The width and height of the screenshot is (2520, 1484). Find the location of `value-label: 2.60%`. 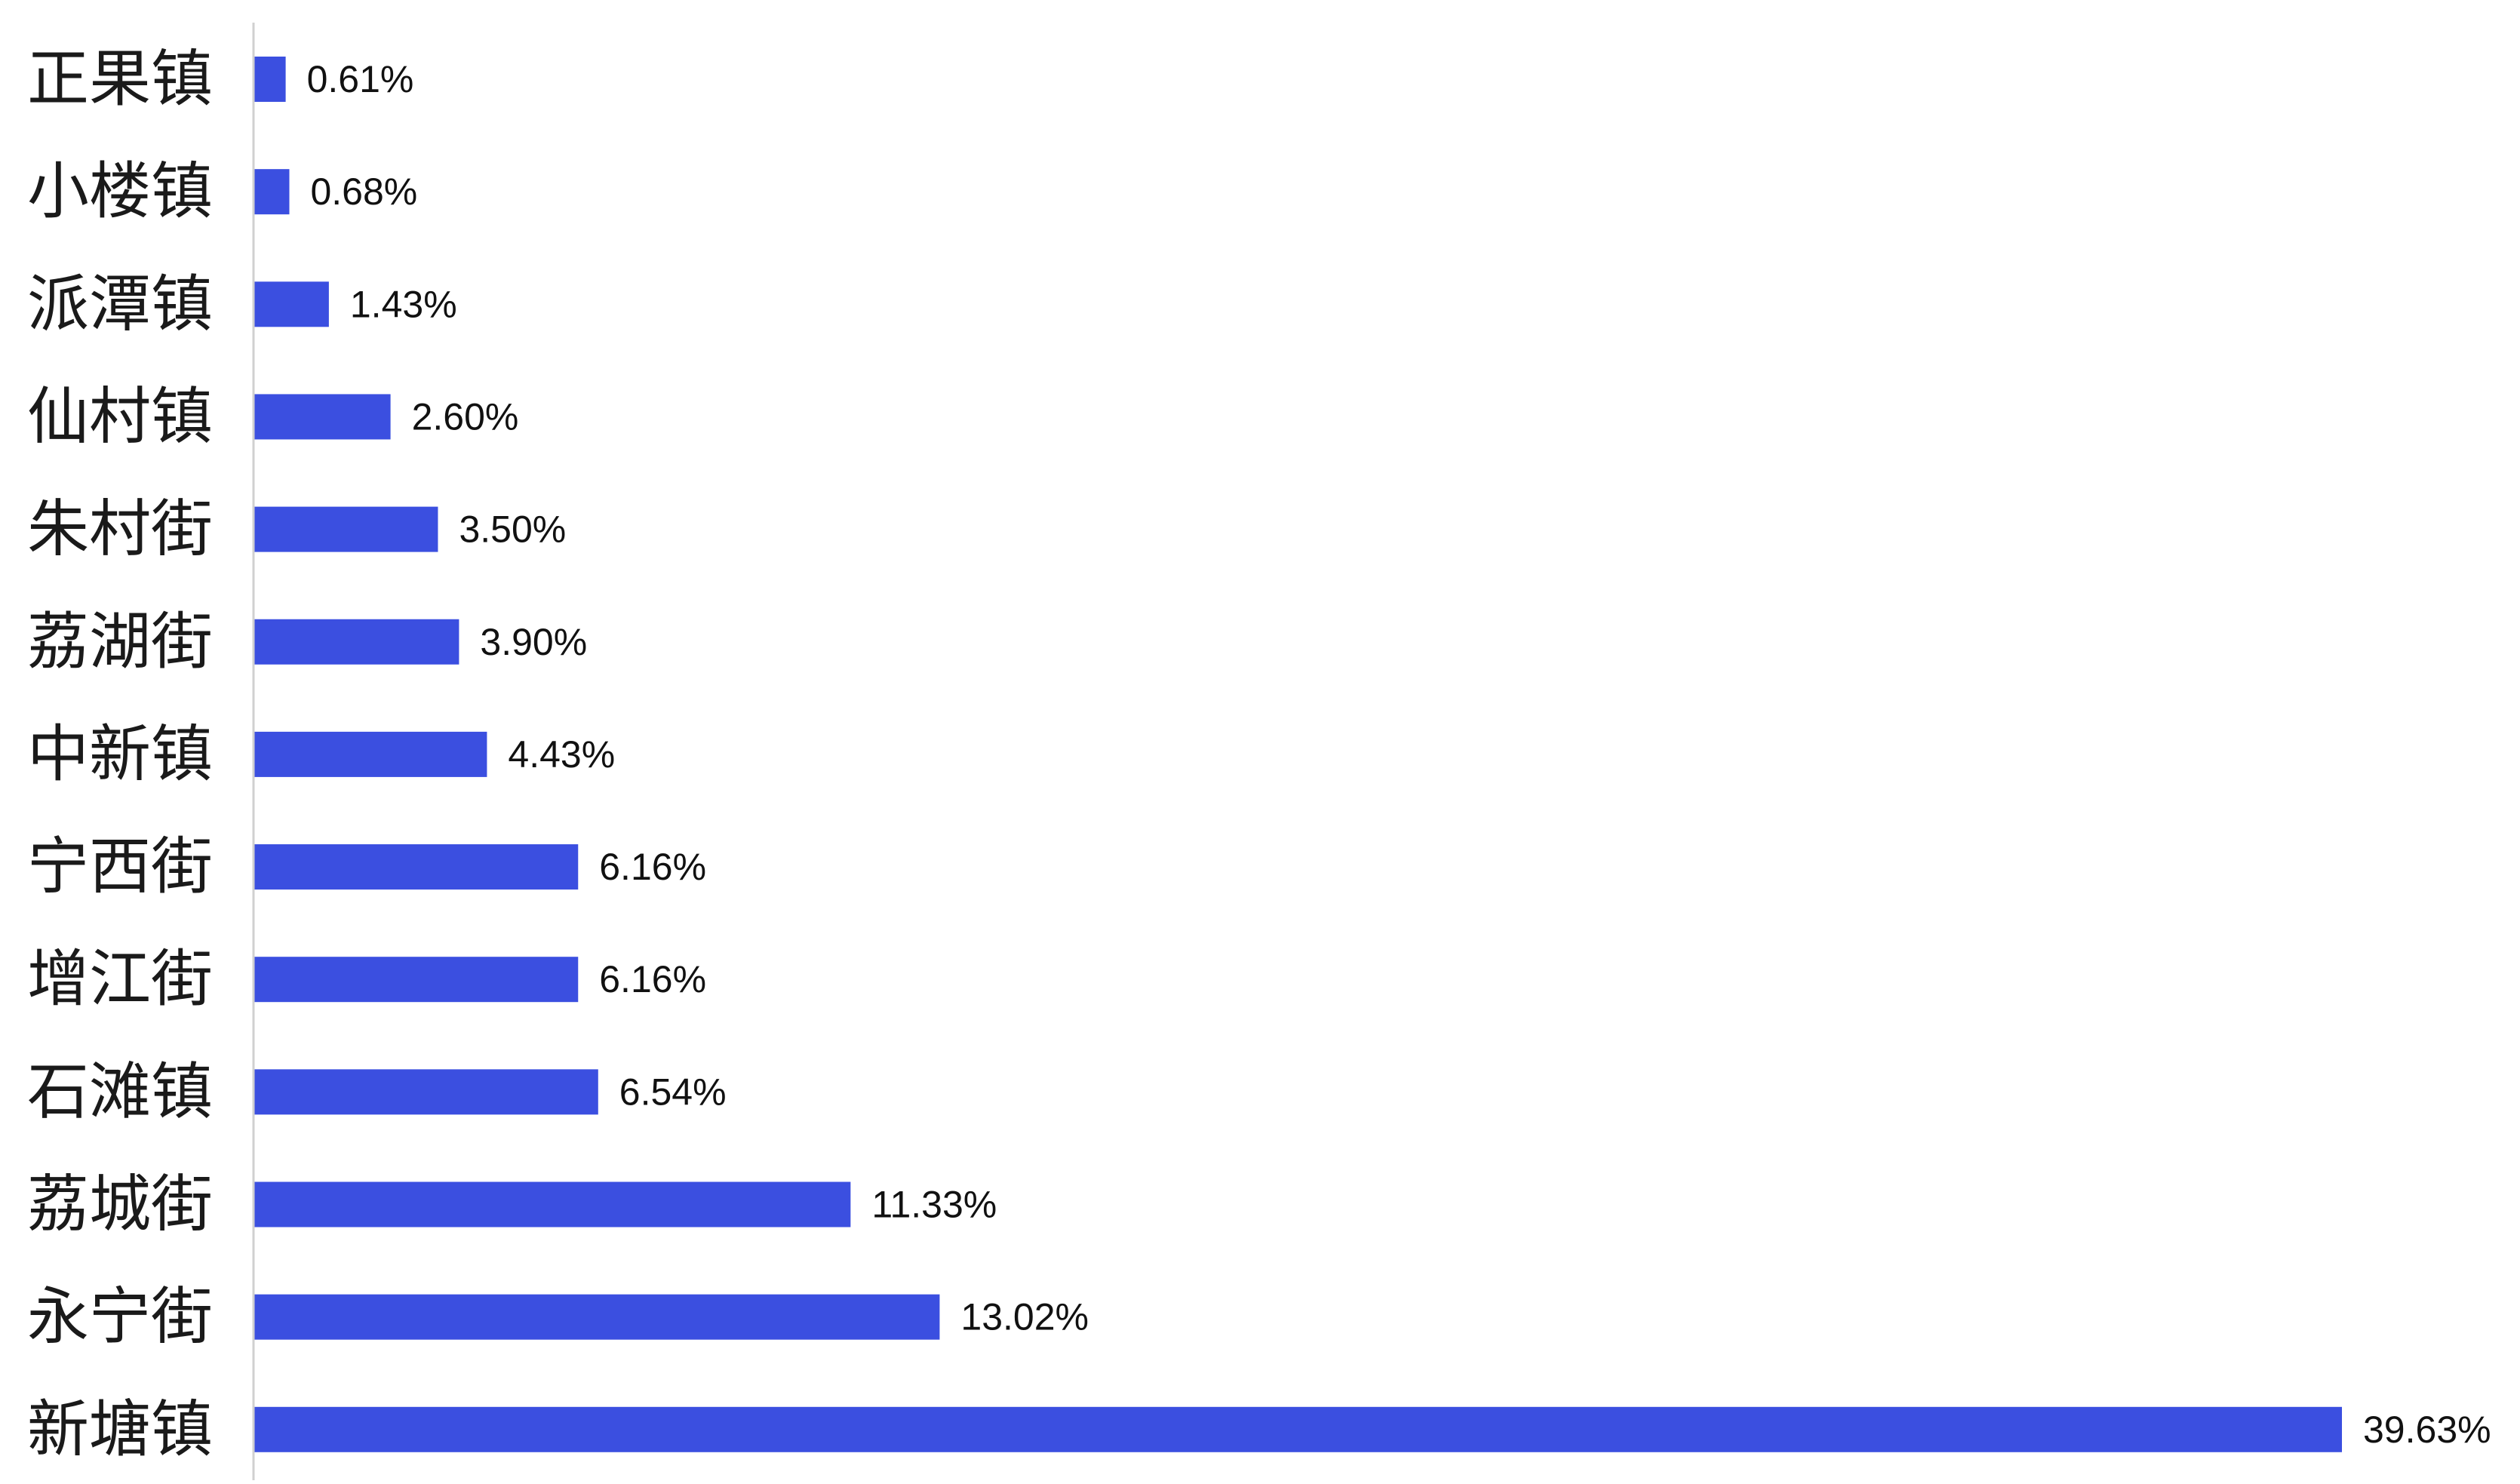

value-label: 2.60% is located at coordinates (465, 417).